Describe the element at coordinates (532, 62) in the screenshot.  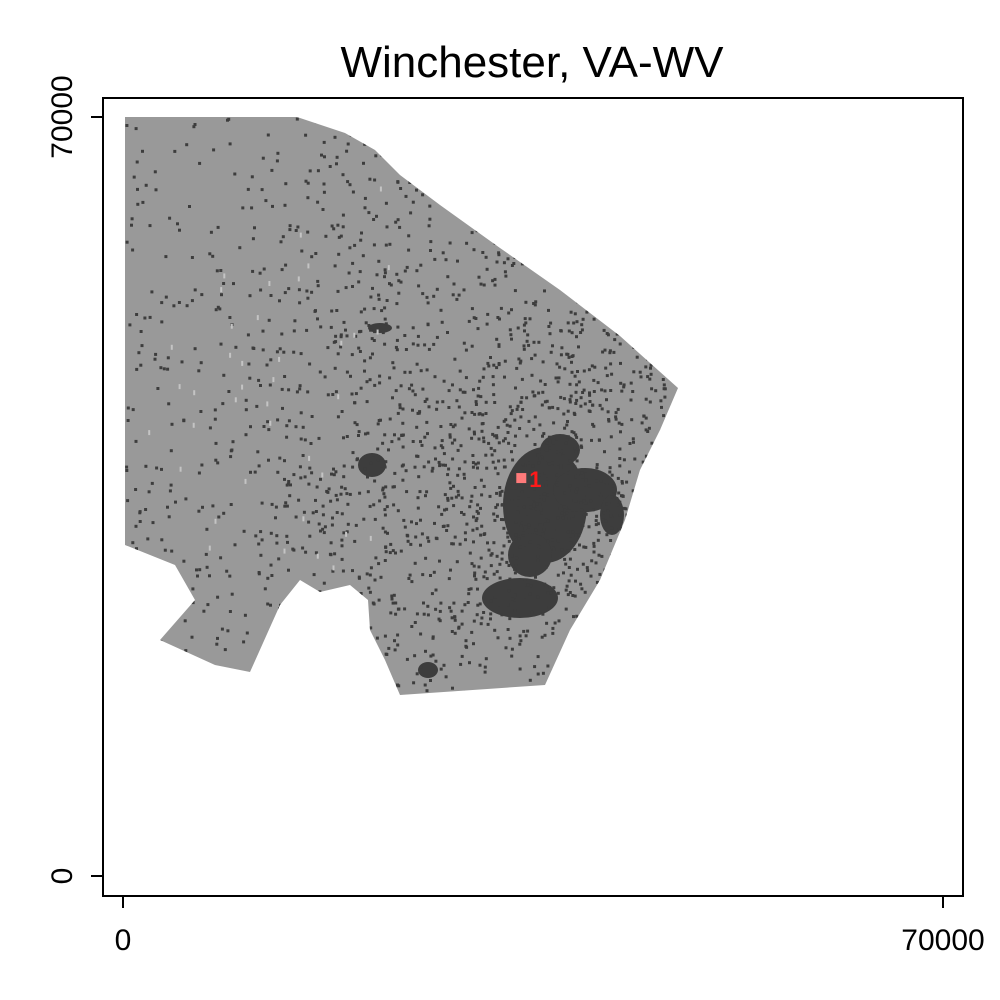
I see `map-title: Winchester, VA-WV` at that location.